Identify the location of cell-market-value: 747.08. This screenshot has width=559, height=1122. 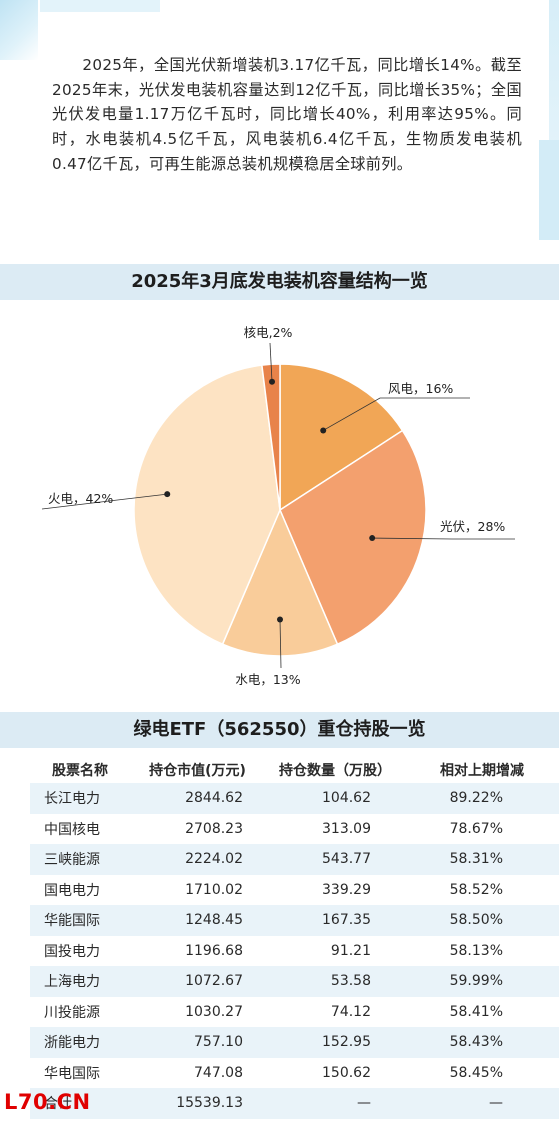
(218, 1072).